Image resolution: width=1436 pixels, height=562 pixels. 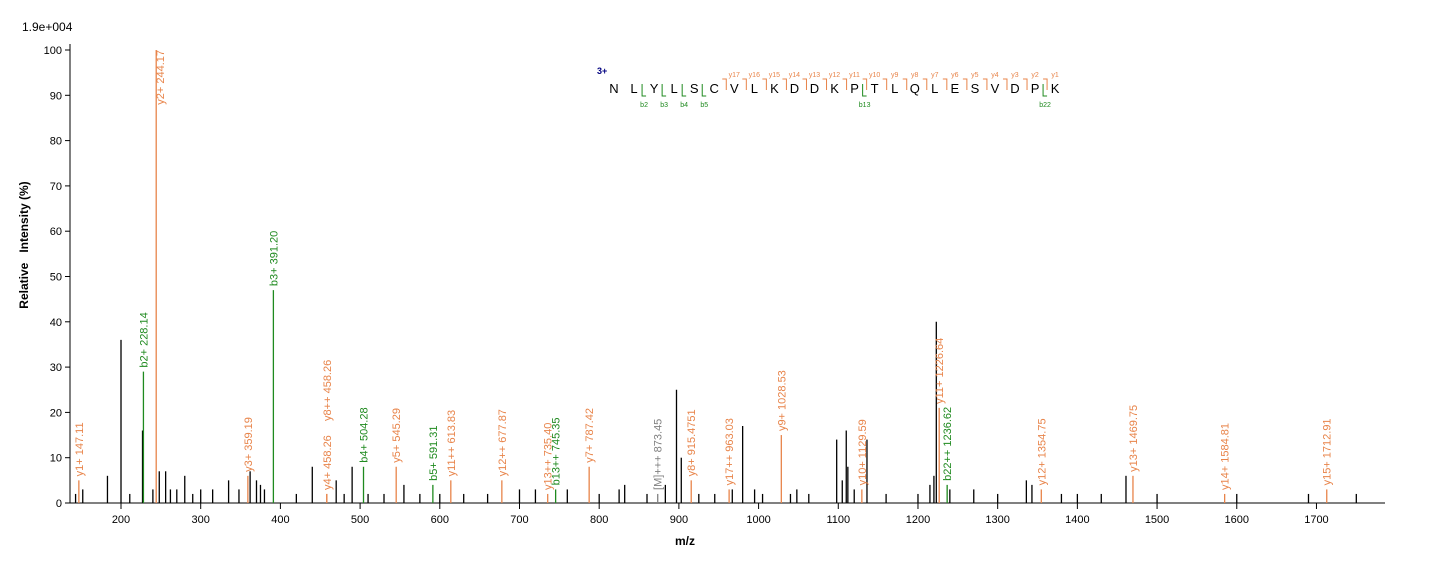 What do you see at coordinates (692, 442) in the screenshot?
I see `peak-label: y8+ 915.4751` at bounding box center [692, 442].